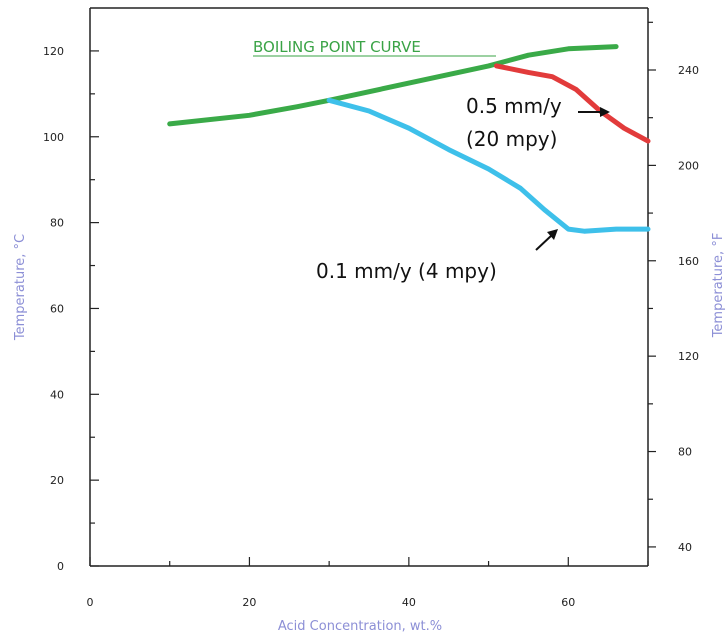 The height and width of the screenshot is (639, 728). I want to click on blue-annotation-label: 0.1 mm/y (4 mpy), so click(406, 271).